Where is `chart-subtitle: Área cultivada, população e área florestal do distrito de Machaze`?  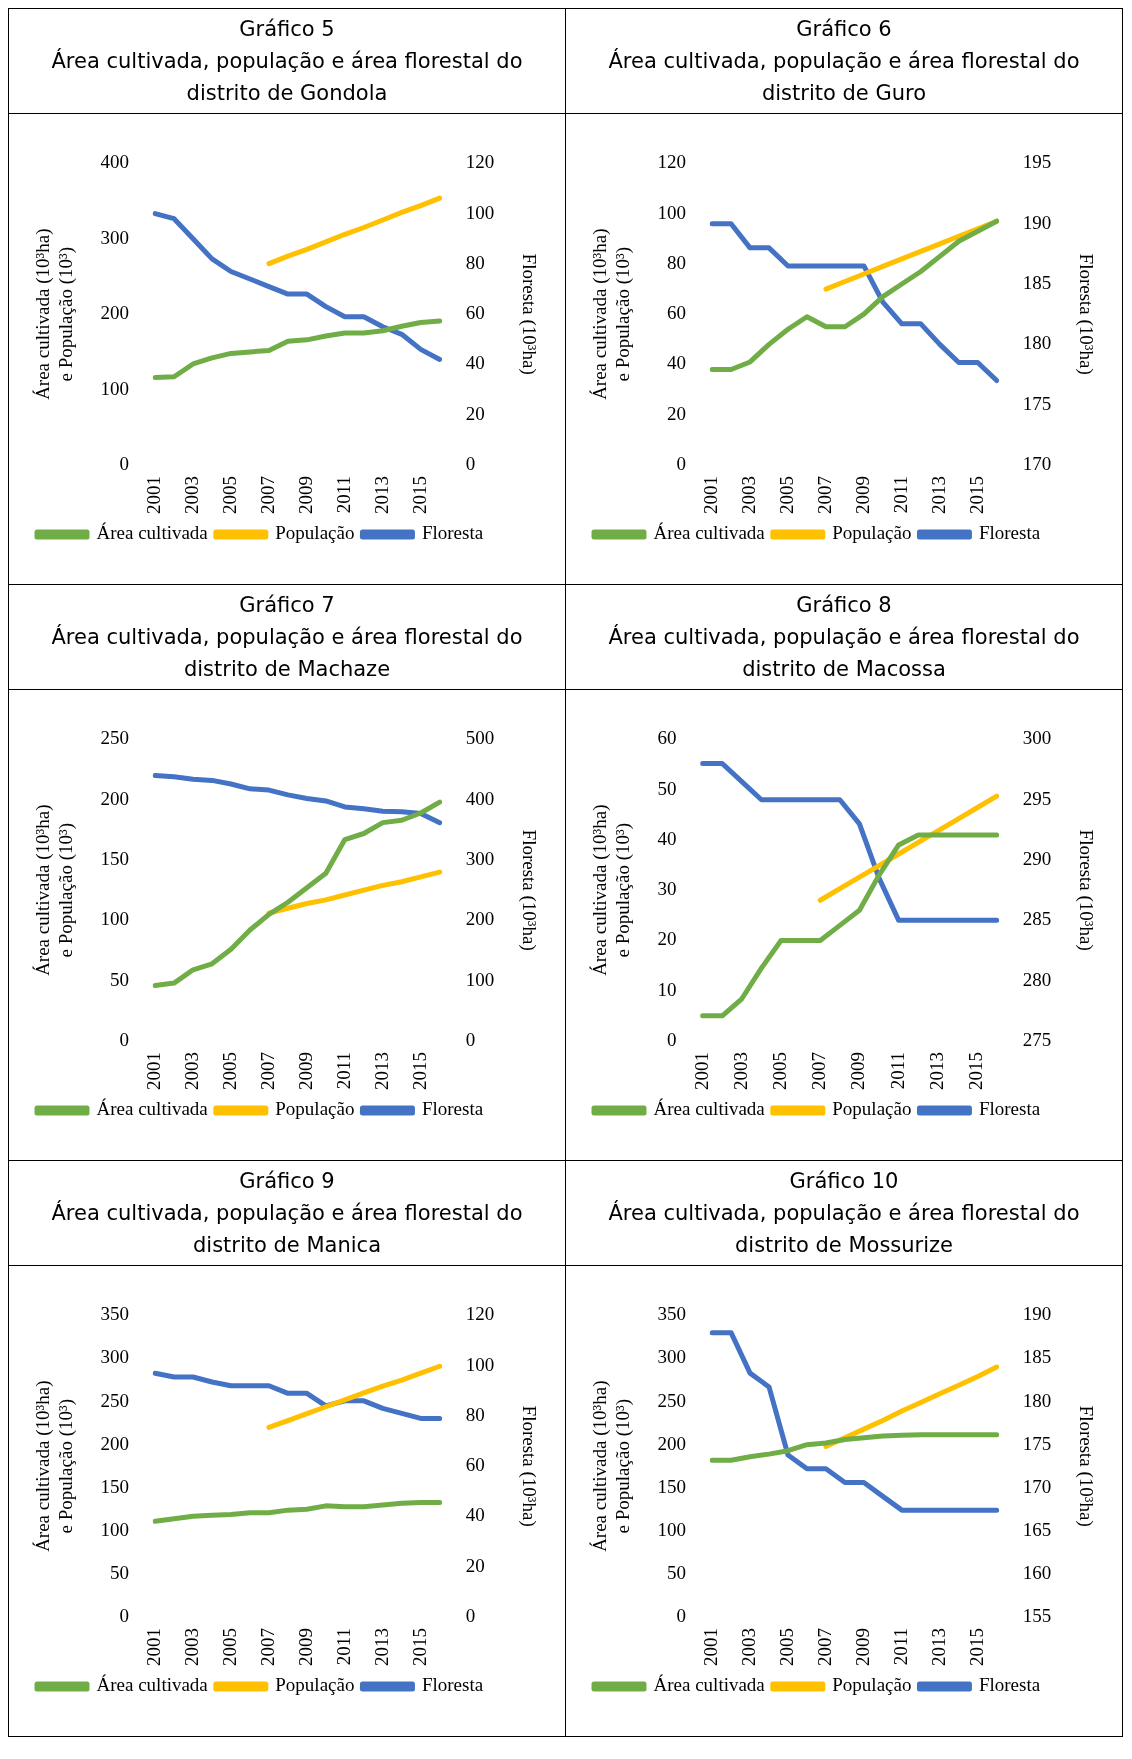
chart-subtitle: Área cultivada, população e área florestal do distrito de Machaze is located at coordinates (287, 653).